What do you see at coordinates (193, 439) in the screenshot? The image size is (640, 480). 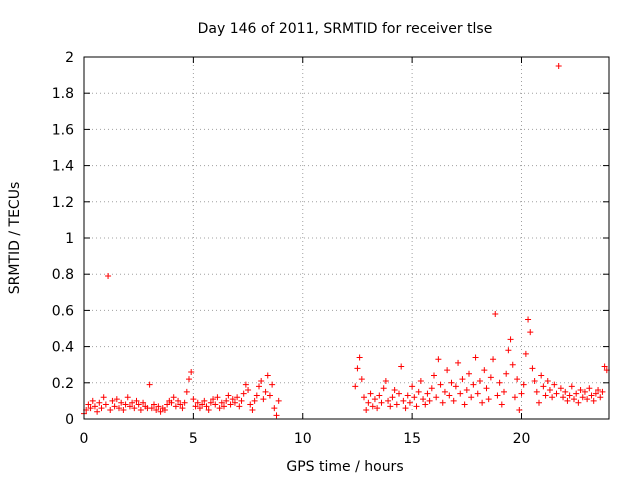 I see `x-tick-label: 5` at bounding box center [193, 439].